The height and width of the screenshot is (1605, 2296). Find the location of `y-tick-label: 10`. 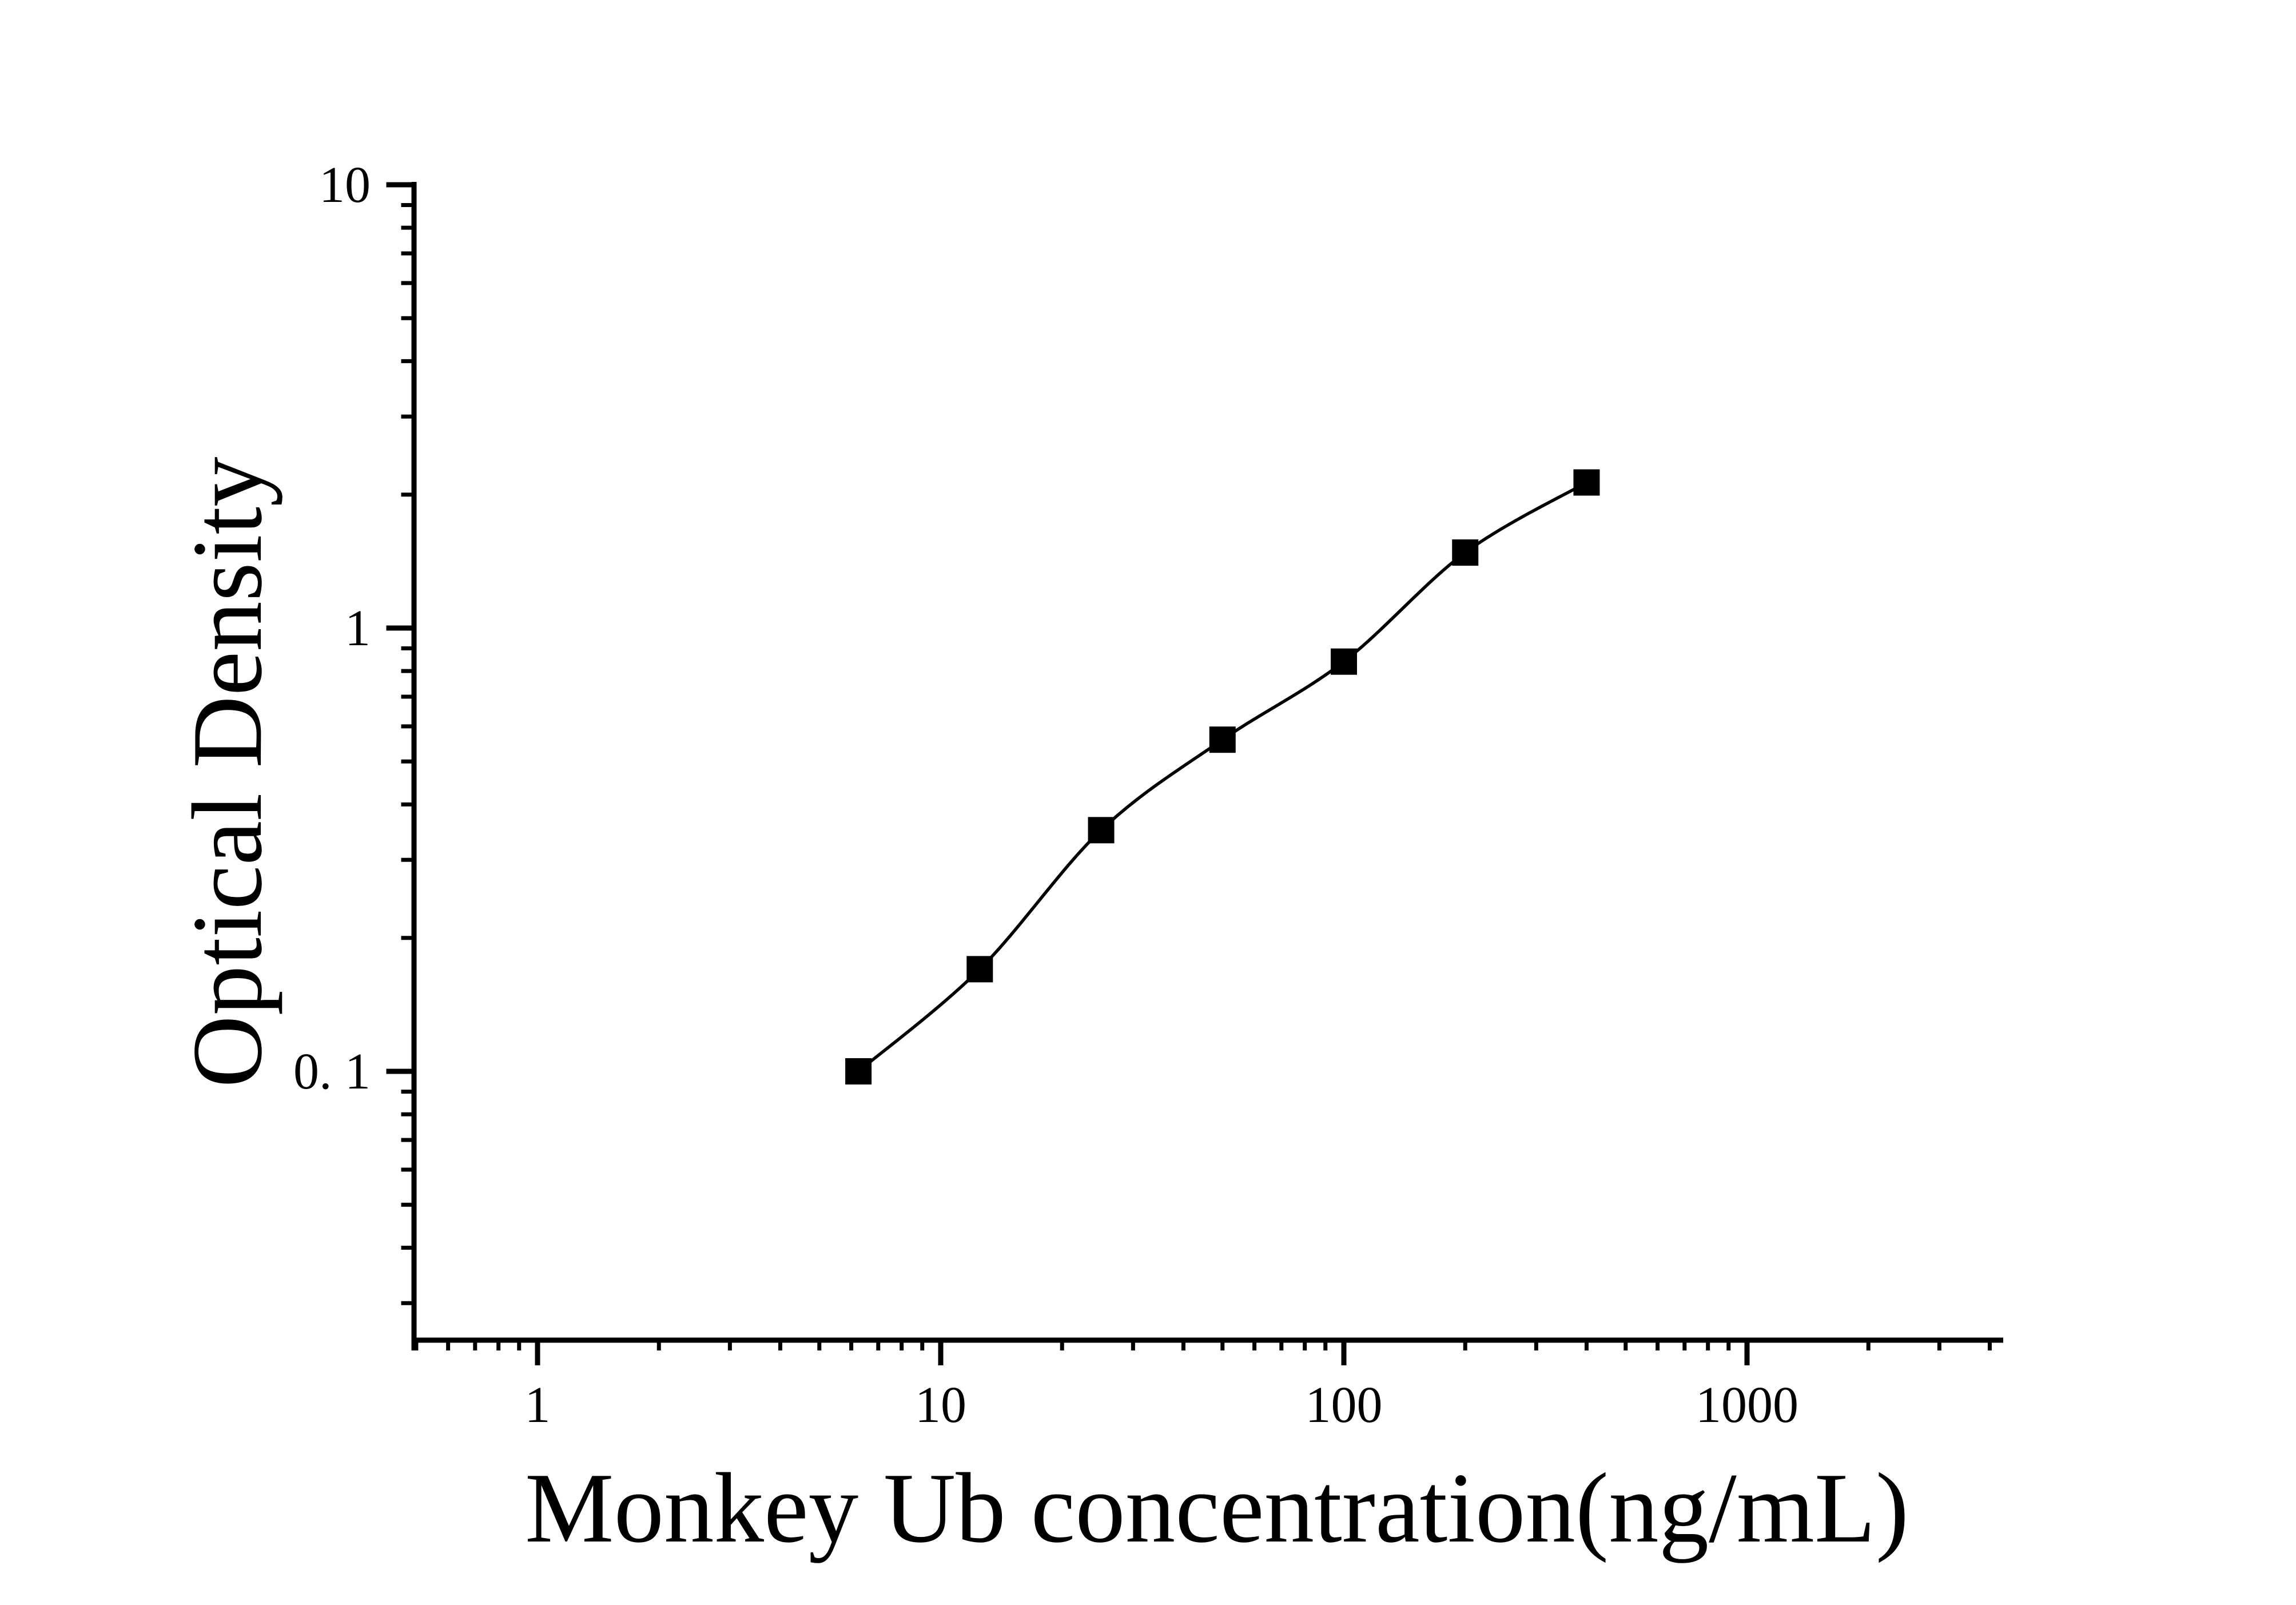

y-tick-label: 10 is located at coordinates (345, 185).